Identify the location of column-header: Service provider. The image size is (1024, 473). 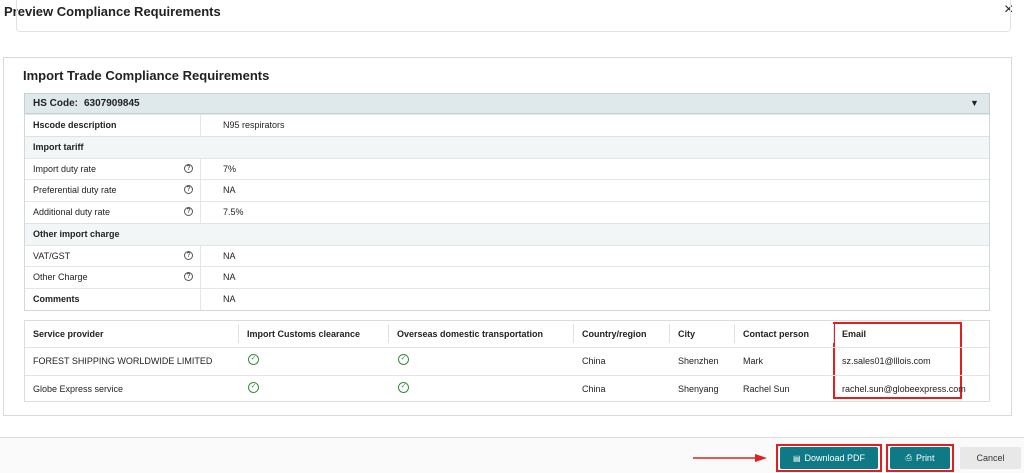
(68, 334).